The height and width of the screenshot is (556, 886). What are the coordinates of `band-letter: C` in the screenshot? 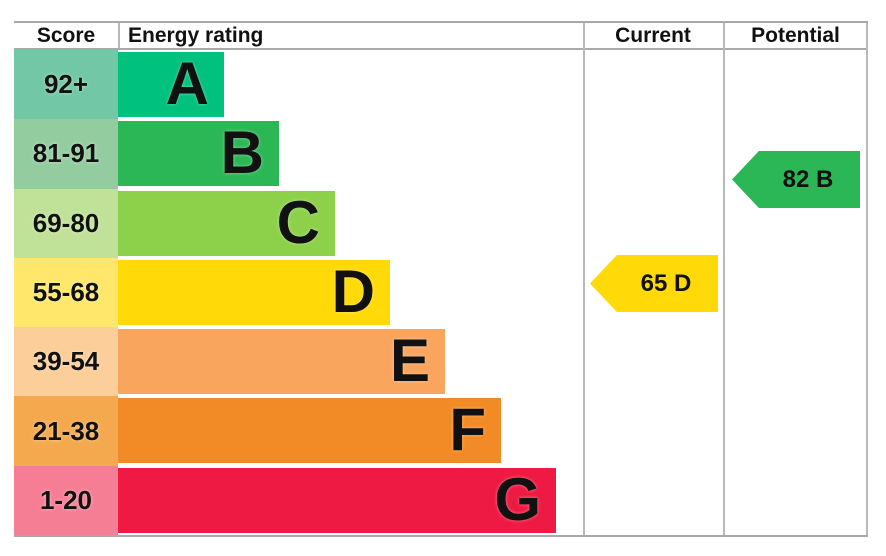 It's located at (298, 222).